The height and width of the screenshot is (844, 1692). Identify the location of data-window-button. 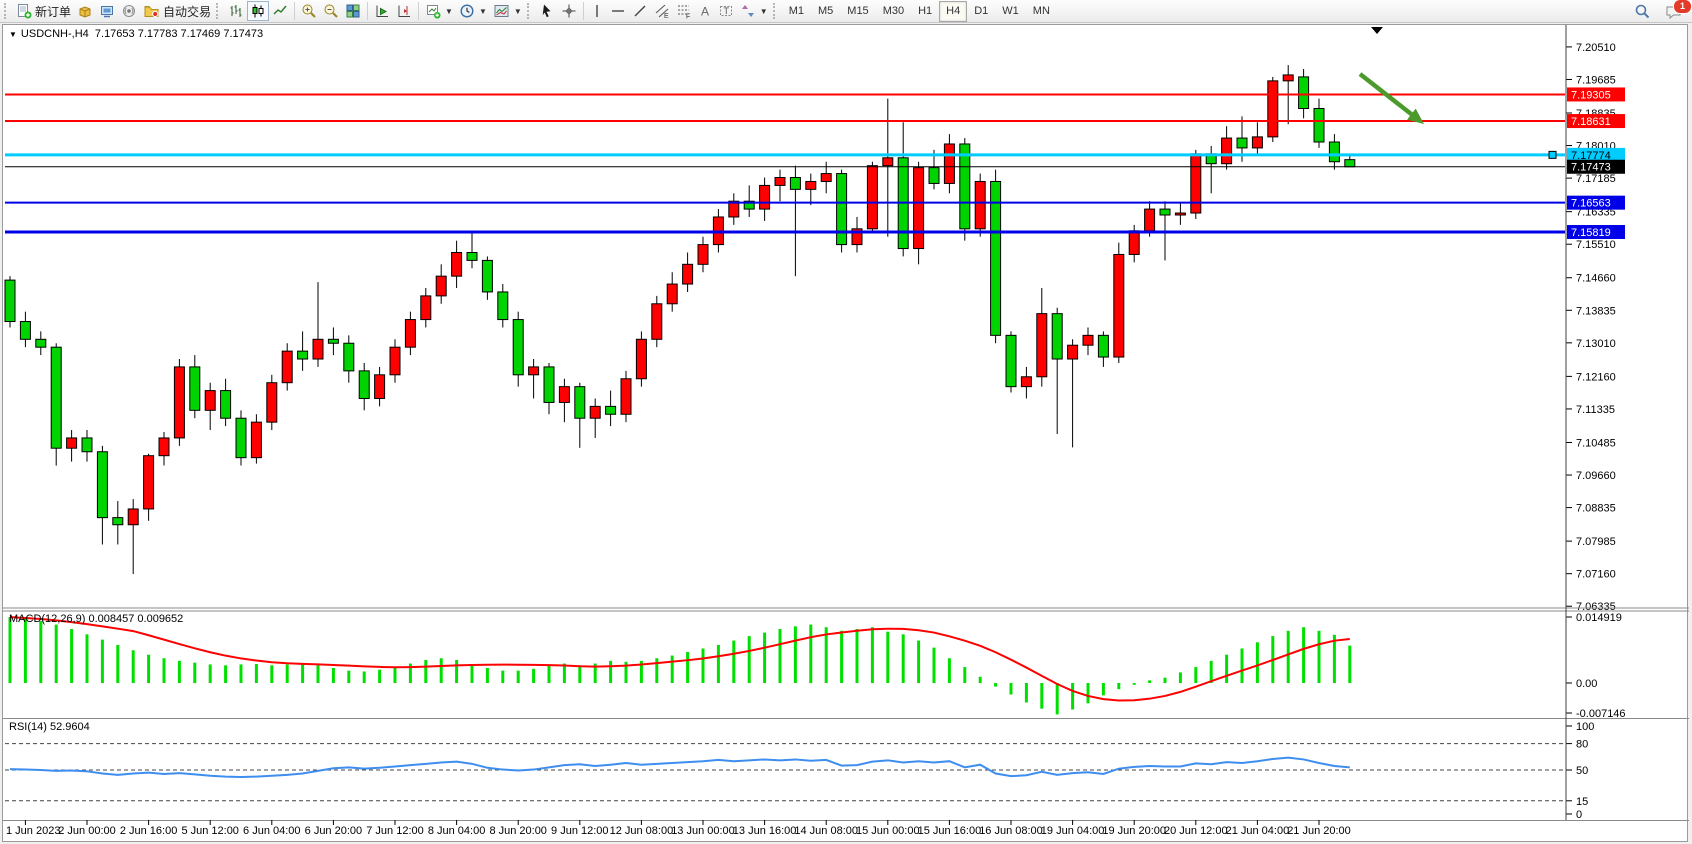
(85, 11).